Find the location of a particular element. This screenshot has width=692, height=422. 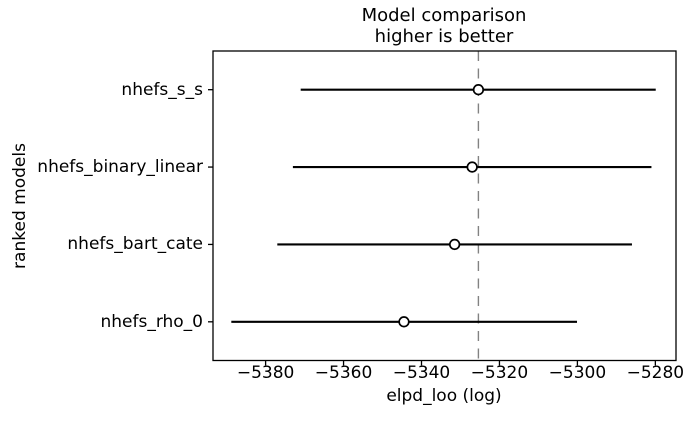

chart-title-line2: higher is better is located at coordinates (444, 36).